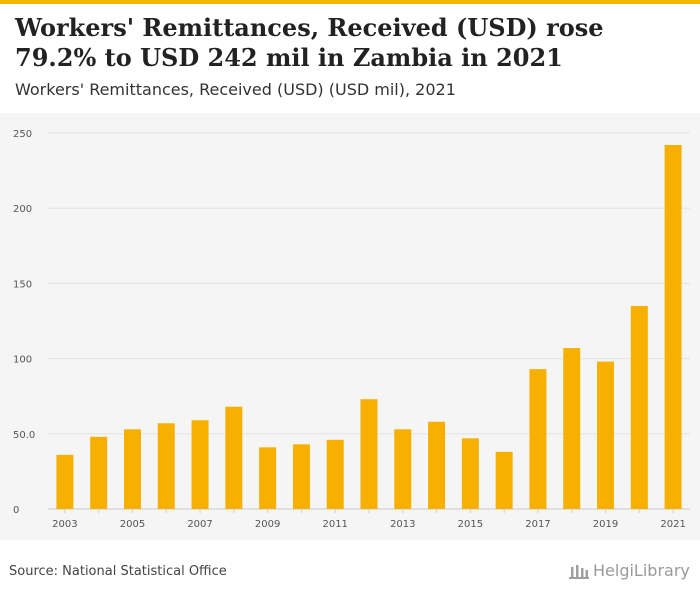 This screenshot has height=596, width=700. What do you see at coordinates (118, 571) in the screenshot?
I see `source-note: Source: National Statistical Office` at bounding box center [118, 571].